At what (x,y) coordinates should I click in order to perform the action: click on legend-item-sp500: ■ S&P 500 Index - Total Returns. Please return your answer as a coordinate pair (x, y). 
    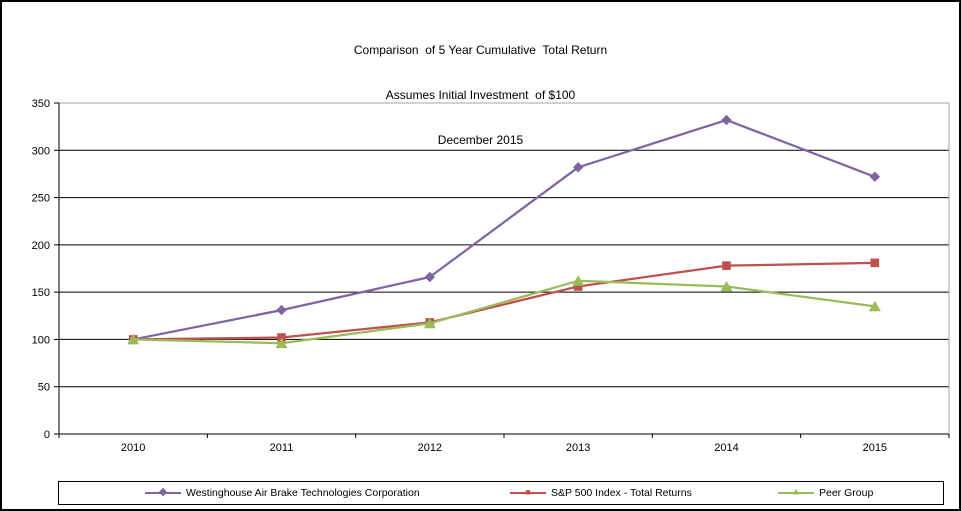
    Looking at the image, I should click on (601, 493).